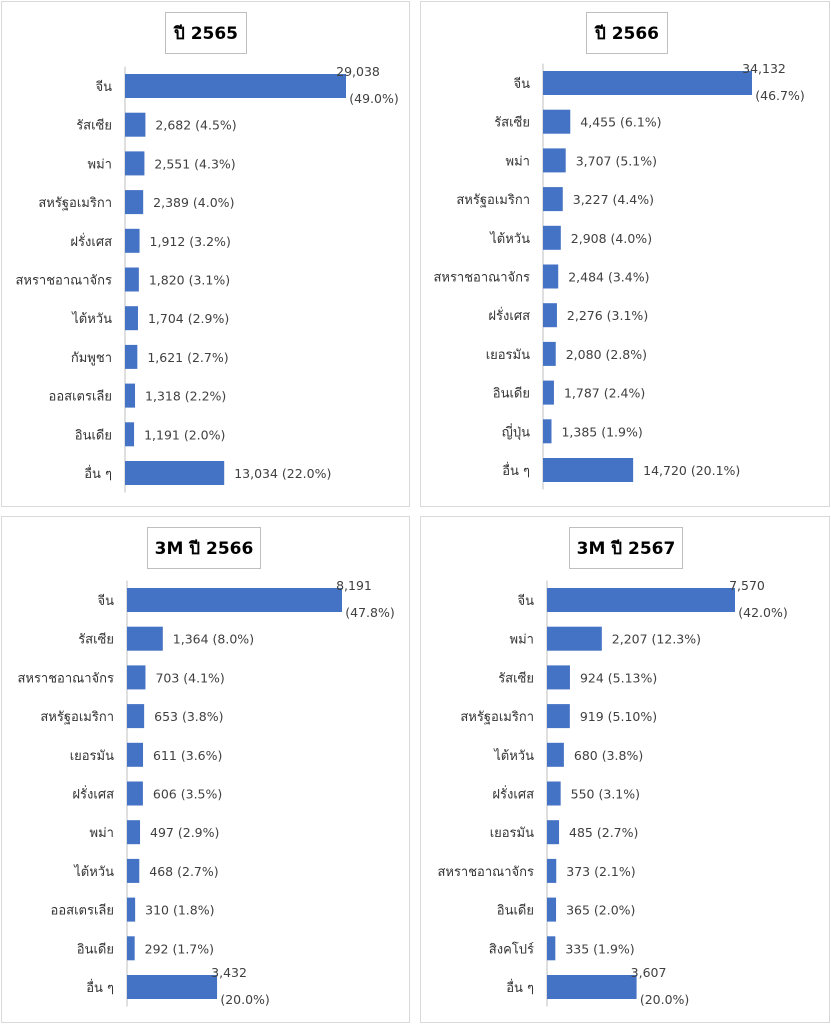 The image size is (831, 1024). What do you see at coordinates (691, 470) in the screenshot?
I see `value-label: 14,720 (20.1%)` at bounding box center [691, 470].